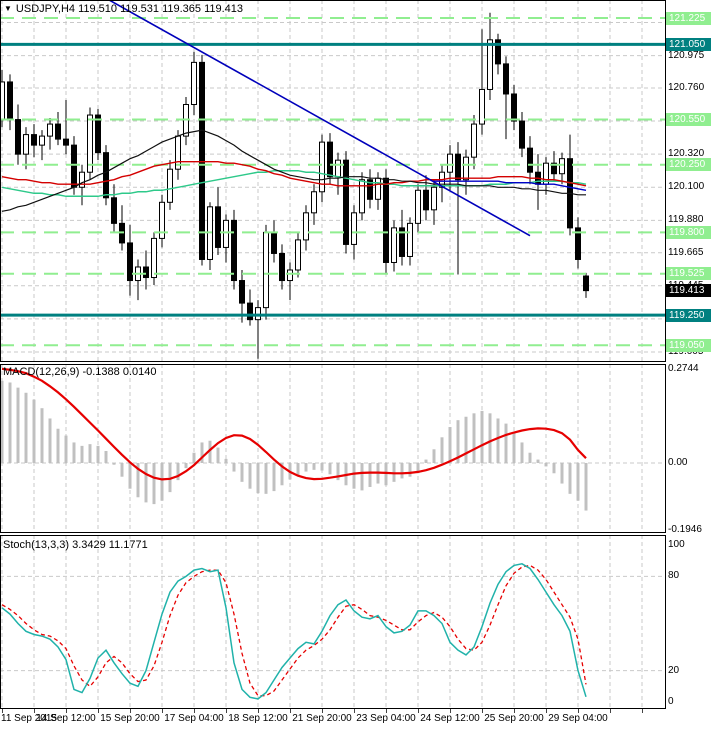  I want to click on ma-blue-line, so click(510, 185).